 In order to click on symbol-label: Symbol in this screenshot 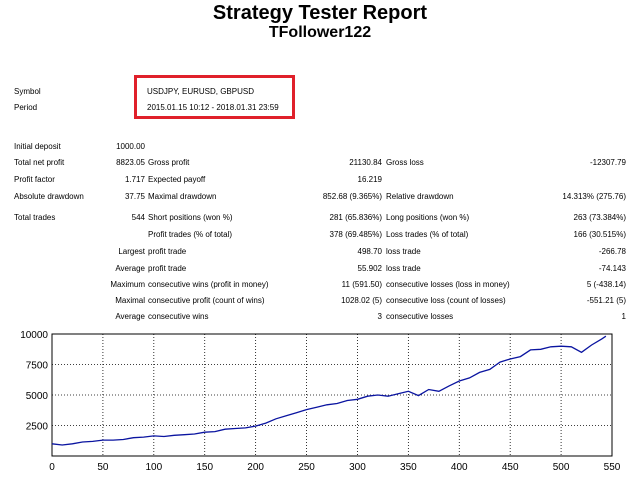, I will do `click(27, 91)`.